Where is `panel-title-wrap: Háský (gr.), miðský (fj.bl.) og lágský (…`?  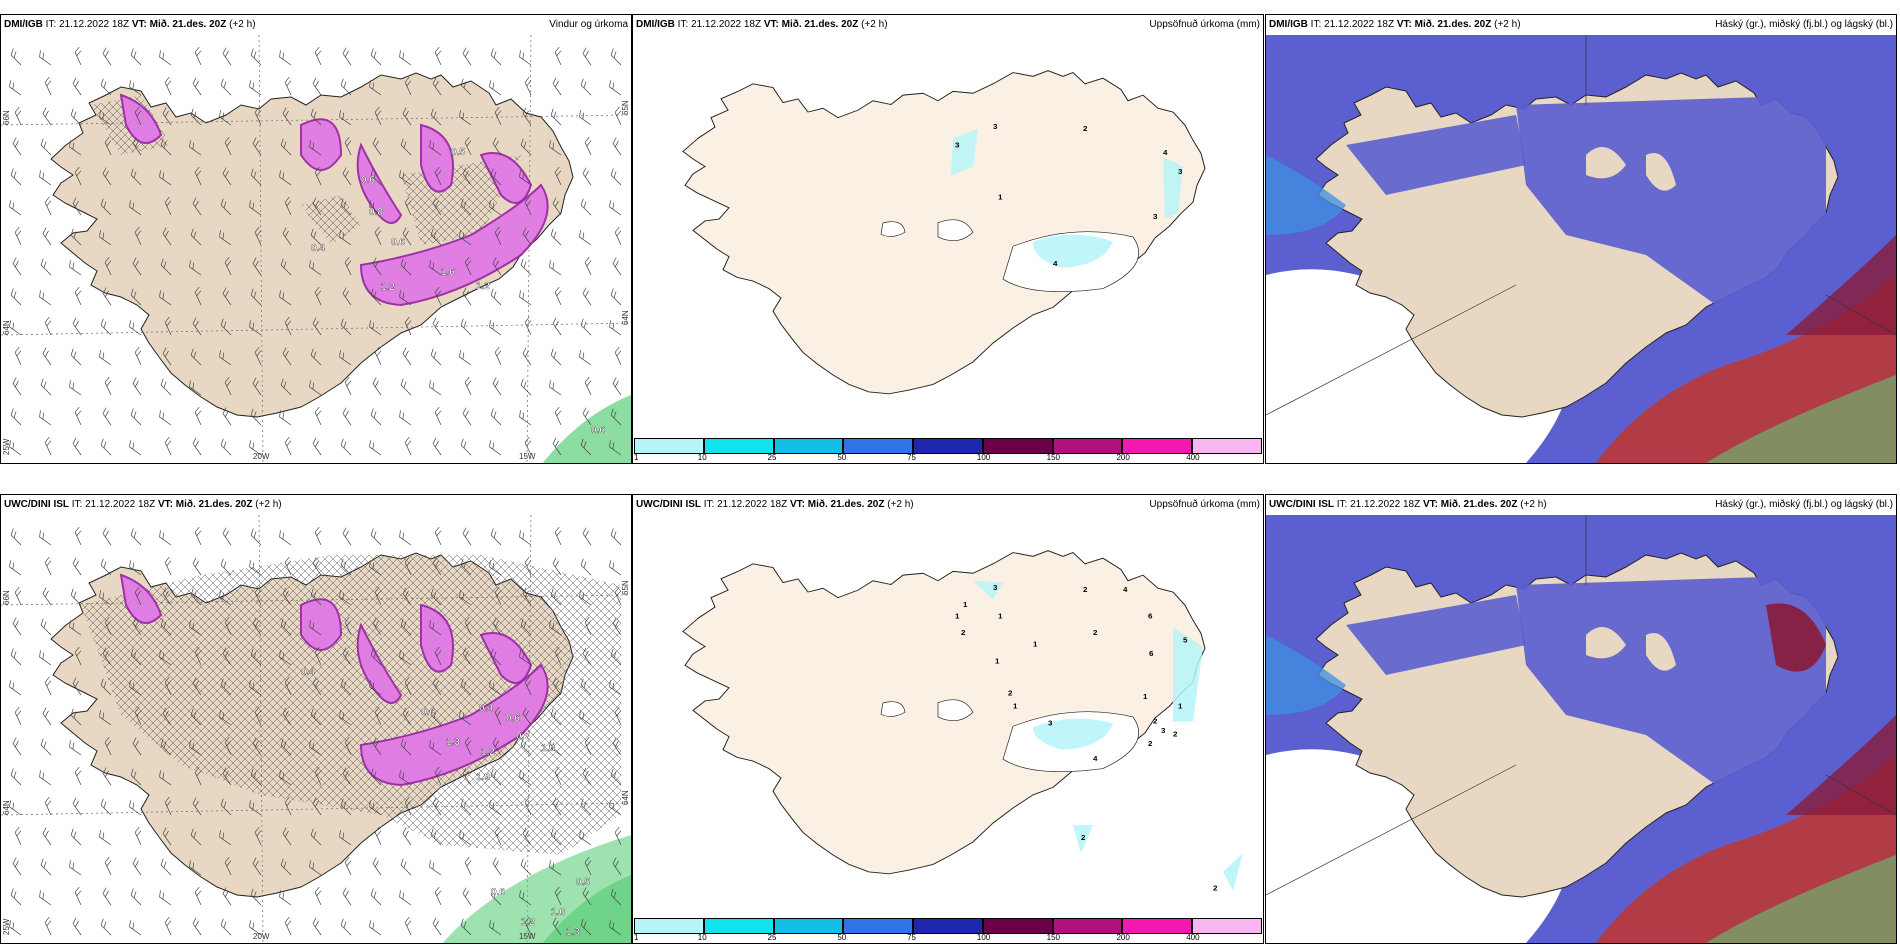 panel-title-wrap: Háský (gr.), miðský (fj.bl.) og lágský (… is located at coordinates (1804, 505).